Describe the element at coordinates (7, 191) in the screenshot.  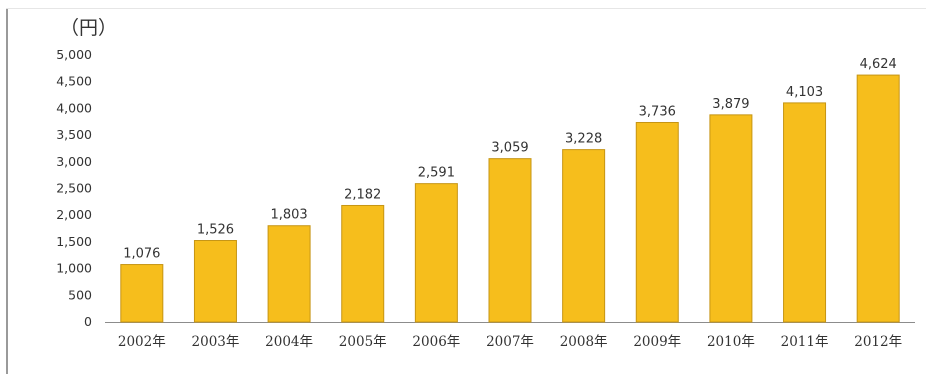
I see `left-border-rule` at that location.